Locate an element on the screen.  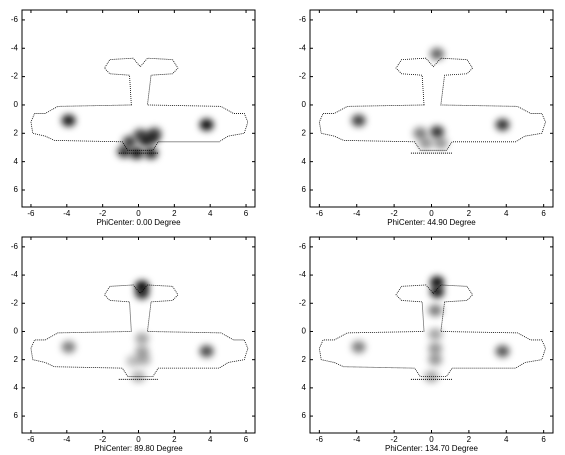
x-axis-label: PhiCenter: 44.90 Degree is located at coordinates (431, 222).